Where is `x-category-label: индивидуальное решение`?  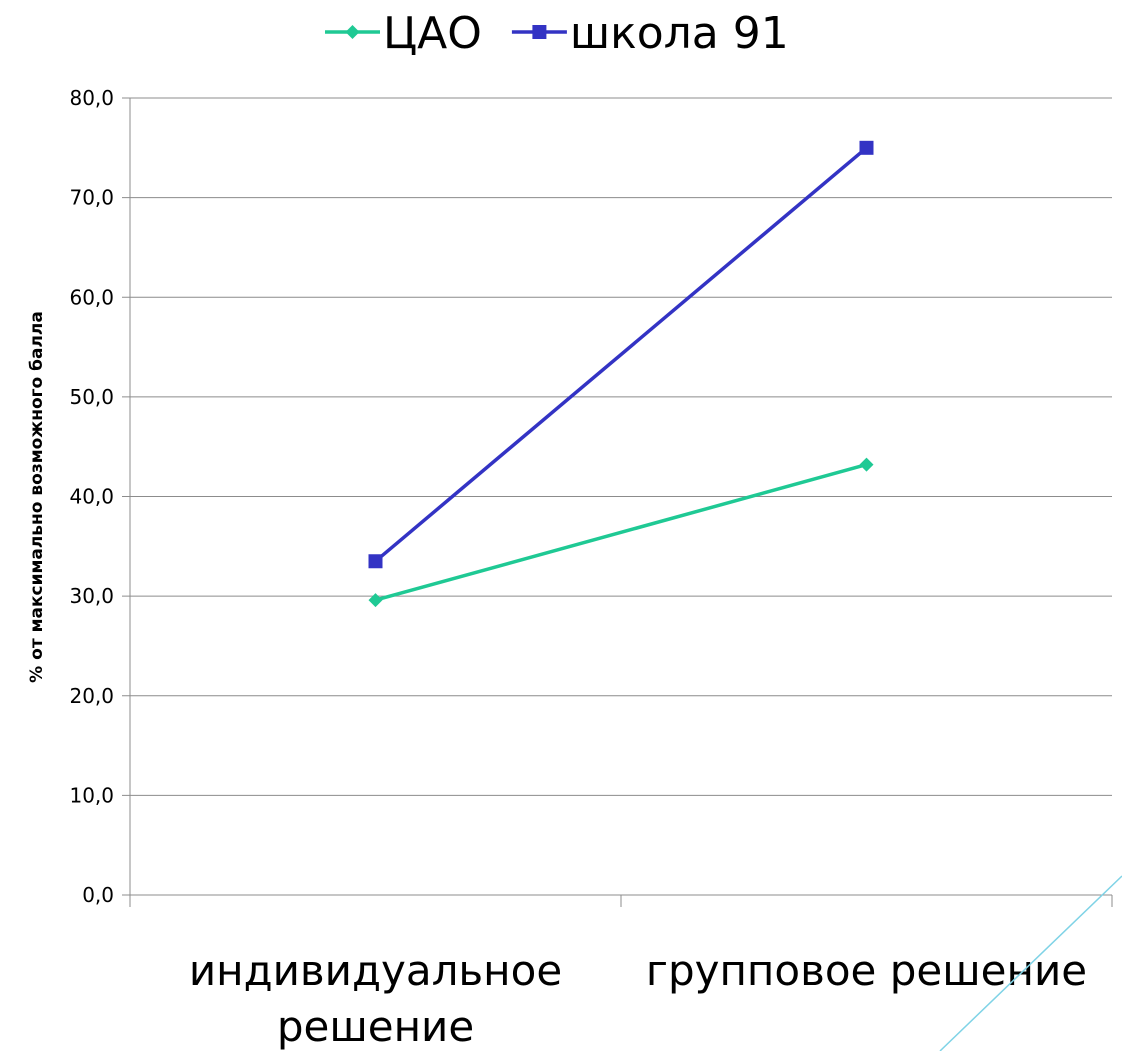 x-category-label: индивидуальное решение is located at coordinates (375, 998).